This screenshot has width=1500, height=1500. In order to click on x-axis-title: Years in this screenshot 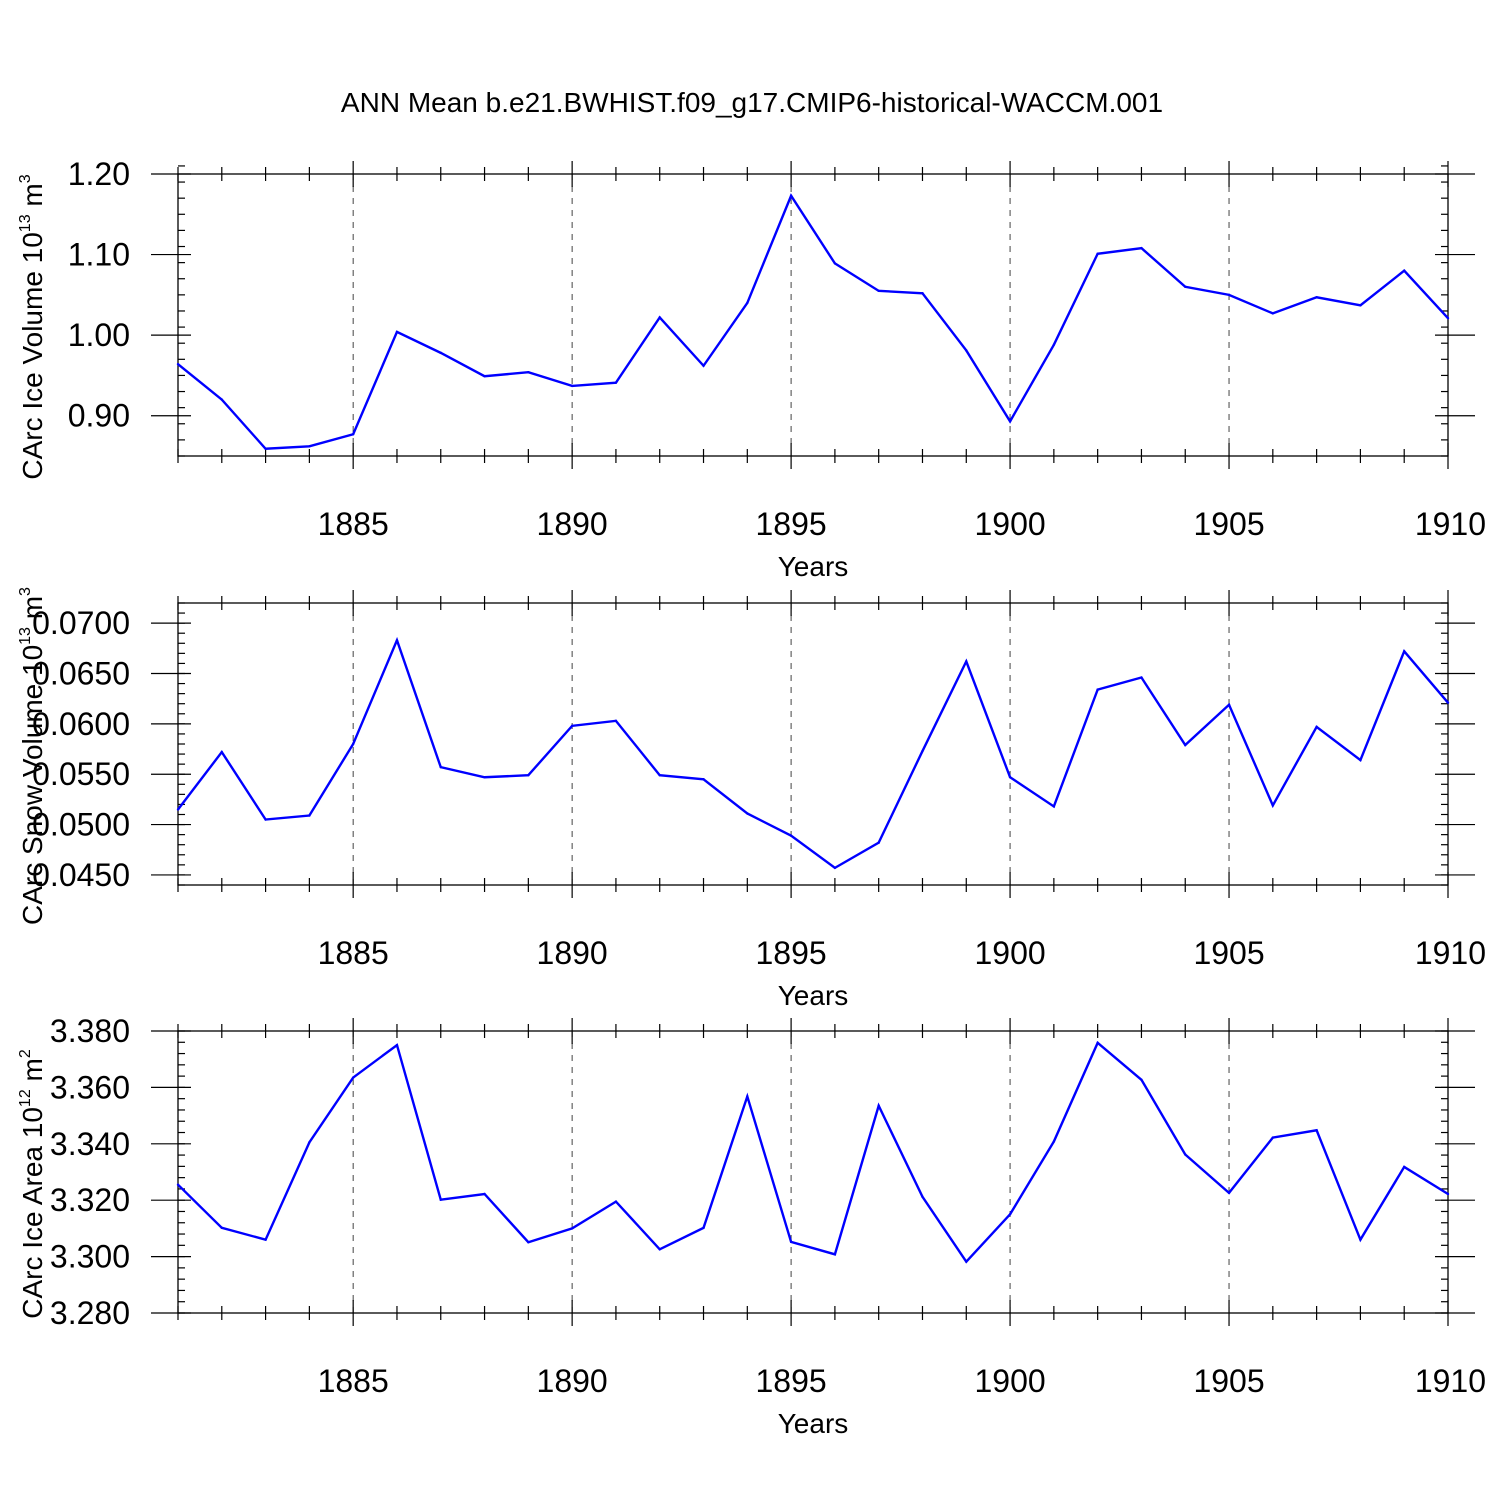, I will do `click(813, 995)`.